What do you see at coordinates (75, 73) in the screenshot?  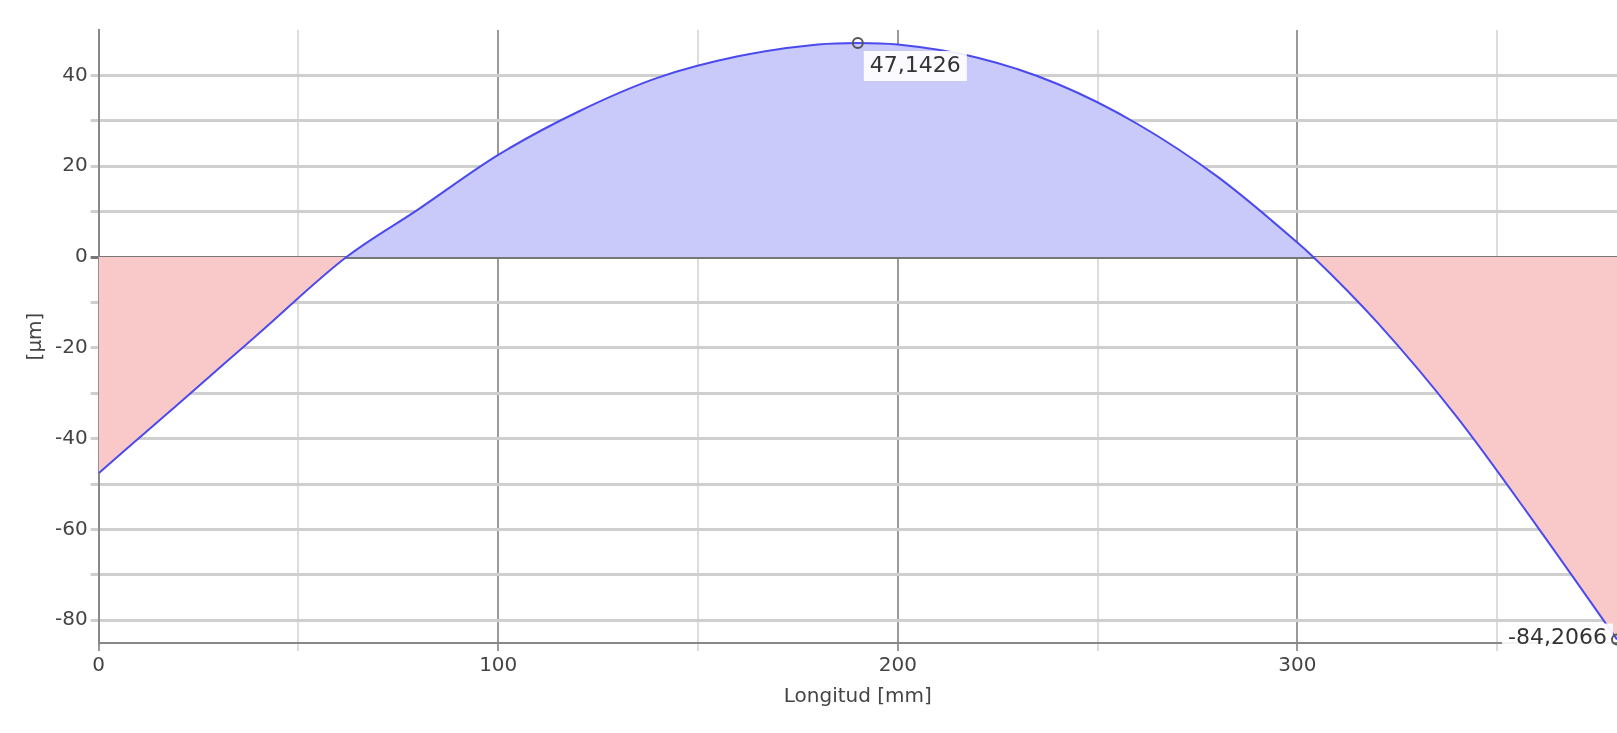 I see `y-tick-label: 40` at bounding box center [75, 73].